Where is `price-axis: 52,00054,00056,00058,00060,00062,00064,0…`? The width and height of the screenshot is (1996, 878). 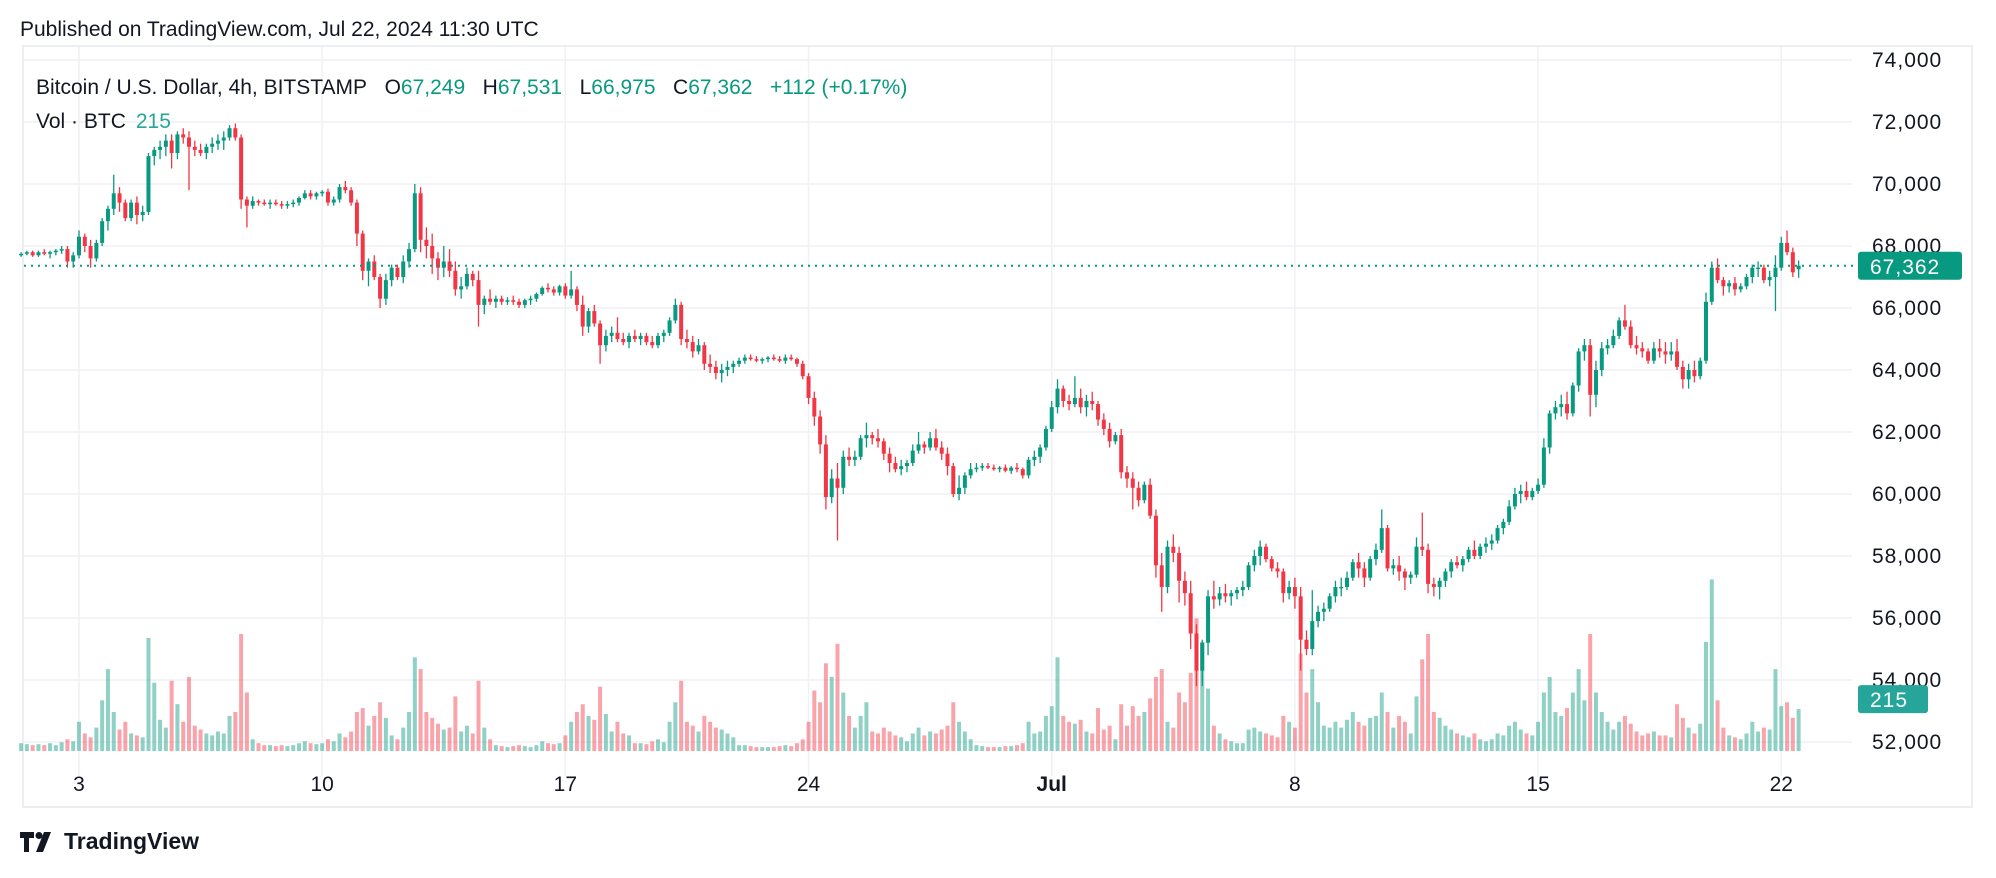
price-axis: 52,00054,00056,00058,00060,00062,00064,0… is located at coordinates (1907, 401).